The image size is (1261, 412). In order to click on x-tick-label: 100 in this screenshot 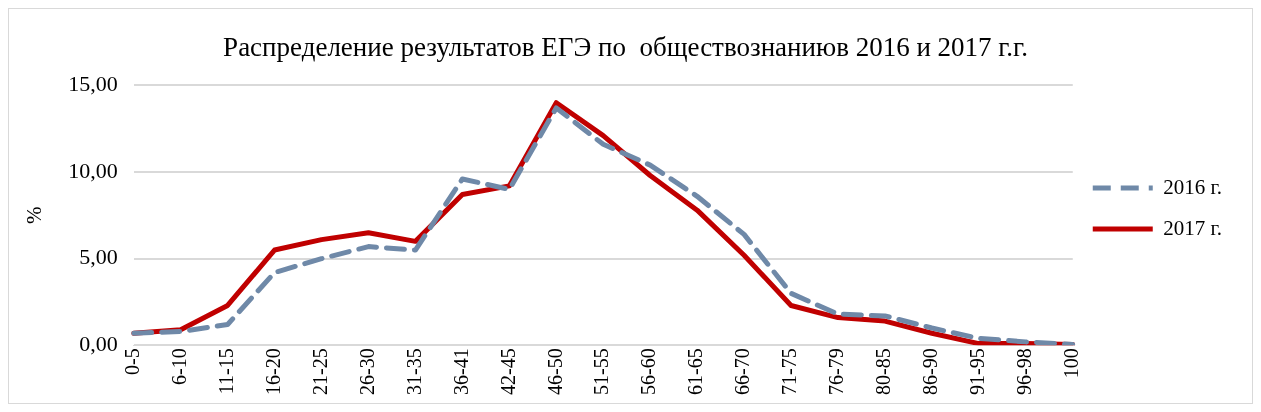, I will do `click(1071, 363)`.